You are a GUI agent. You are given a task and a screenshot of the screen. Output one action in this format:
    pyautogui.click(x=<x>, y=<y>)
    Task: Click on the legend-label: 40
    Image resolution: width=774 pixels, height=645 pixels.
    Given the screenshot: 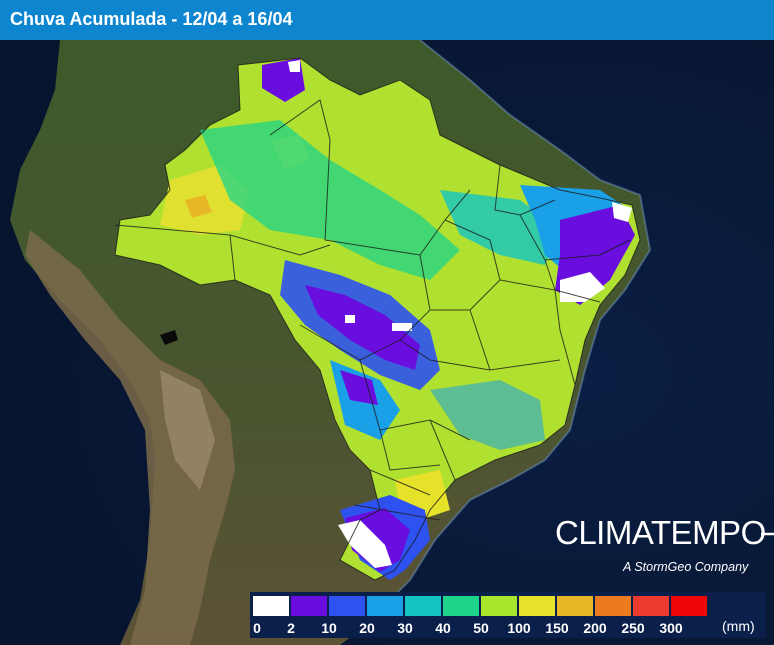 What is the action you would take?
    pyautogui.click(x=443, y=628)
    